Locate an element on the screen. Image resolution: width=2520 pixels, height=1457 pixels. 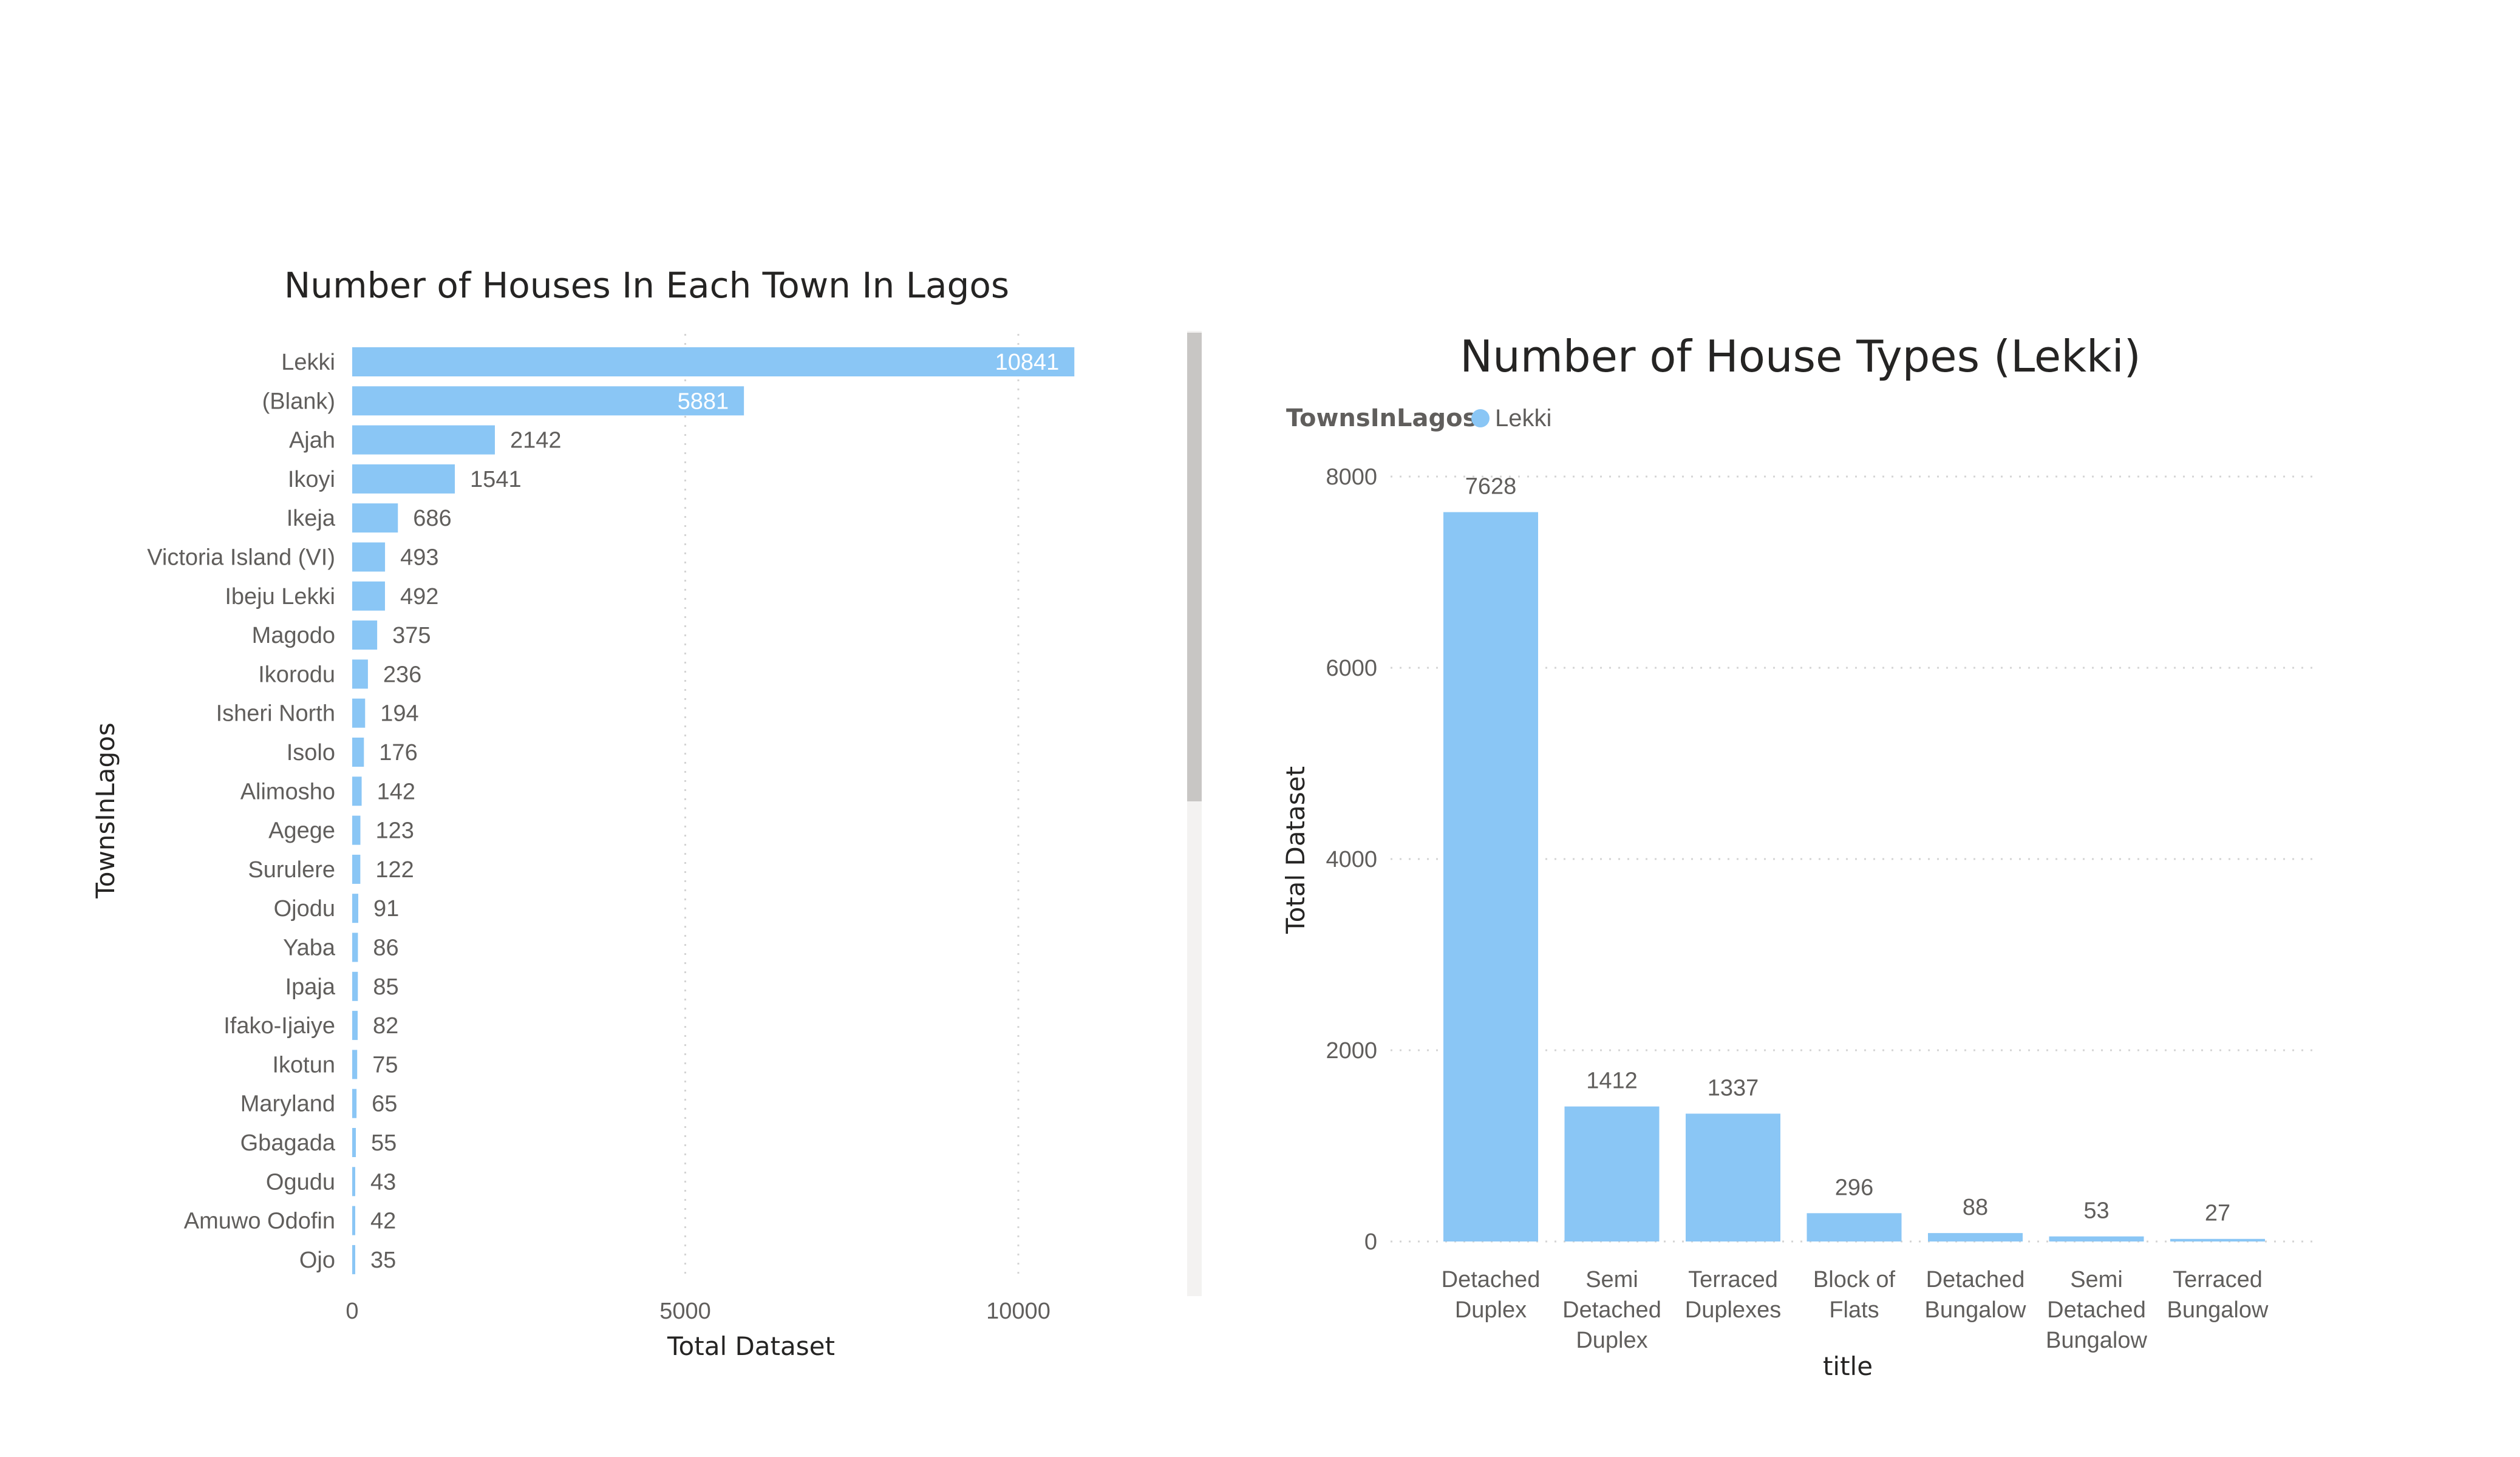
towns-category-label: Magodo is located at coordinates (293, 635).